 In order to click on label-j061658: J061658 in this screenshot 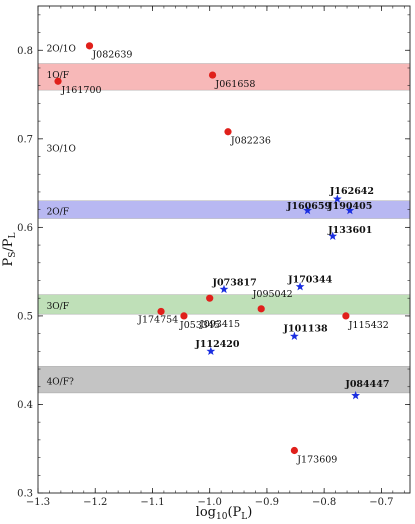, I will do `click(234, 84)`.